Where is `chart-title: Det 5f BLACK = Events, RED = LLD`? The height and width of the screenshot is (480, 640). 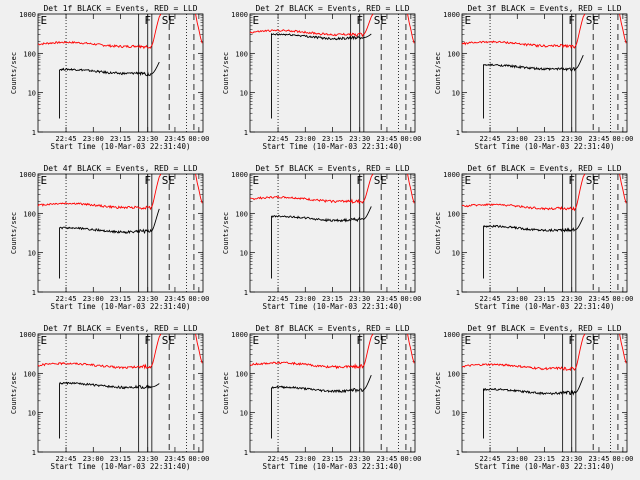
chart-title: Det 5f BLACK = Events, RED = LLD is located at coordinates (332, 168).